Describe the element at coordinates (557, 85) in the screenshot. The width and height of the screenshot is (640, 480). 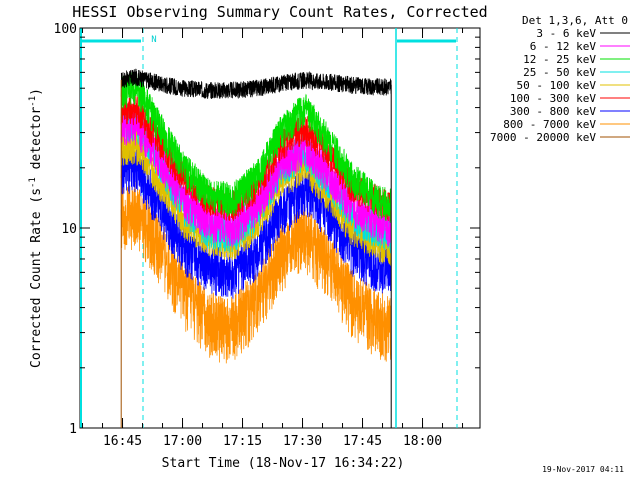
I see `legend-label: 50 - 100 keV` at that location.